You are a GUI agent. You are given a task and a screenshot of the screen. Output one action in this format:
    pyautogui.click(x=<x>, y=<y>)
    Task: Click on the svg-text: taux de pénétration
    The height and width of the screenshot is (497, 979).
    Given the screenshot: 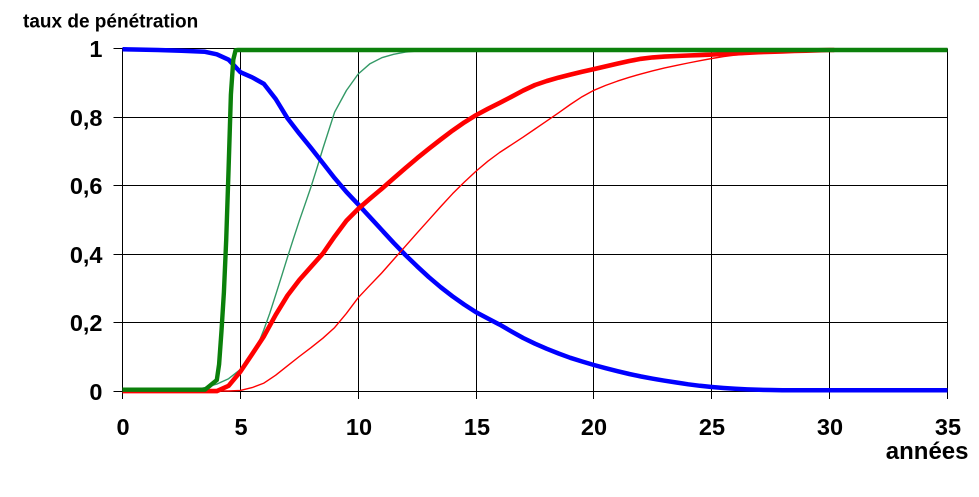 What is the action you would take?
    pyautogui.click(x=110, y=22)
    